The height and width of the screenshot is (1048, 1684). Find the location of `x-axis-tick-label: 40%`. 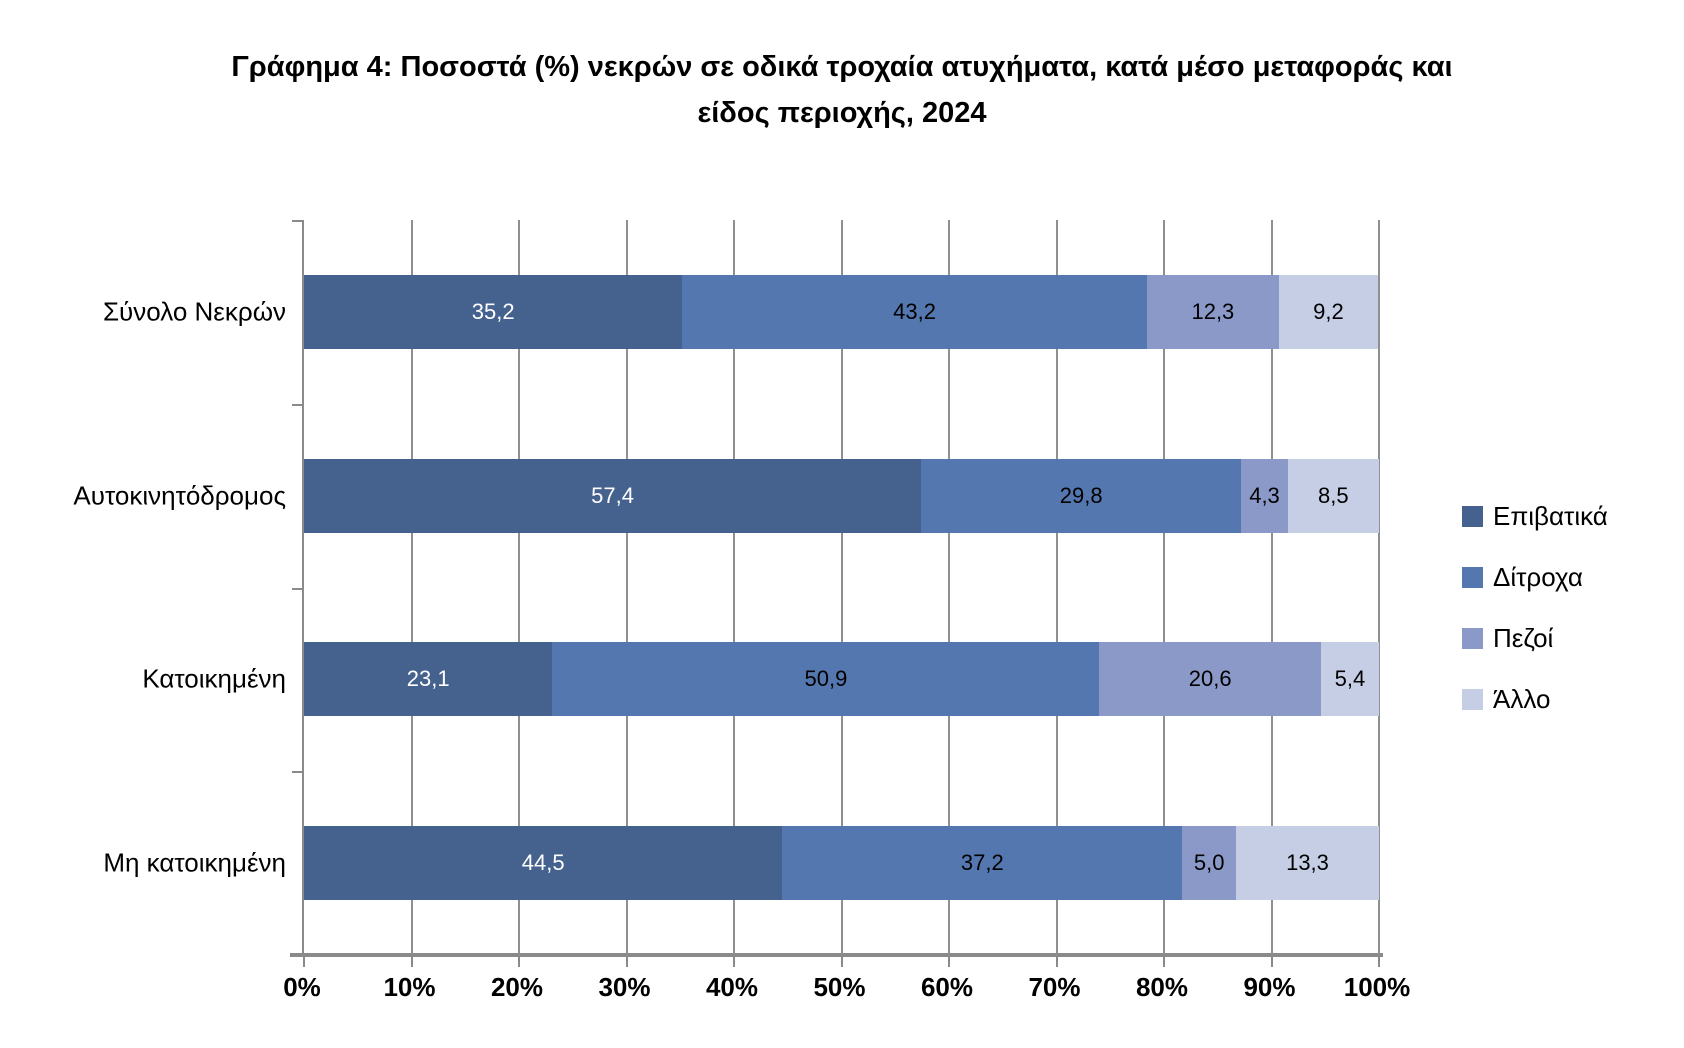

x-axis-tick-label: 40% is located at coordinates (732, 987).